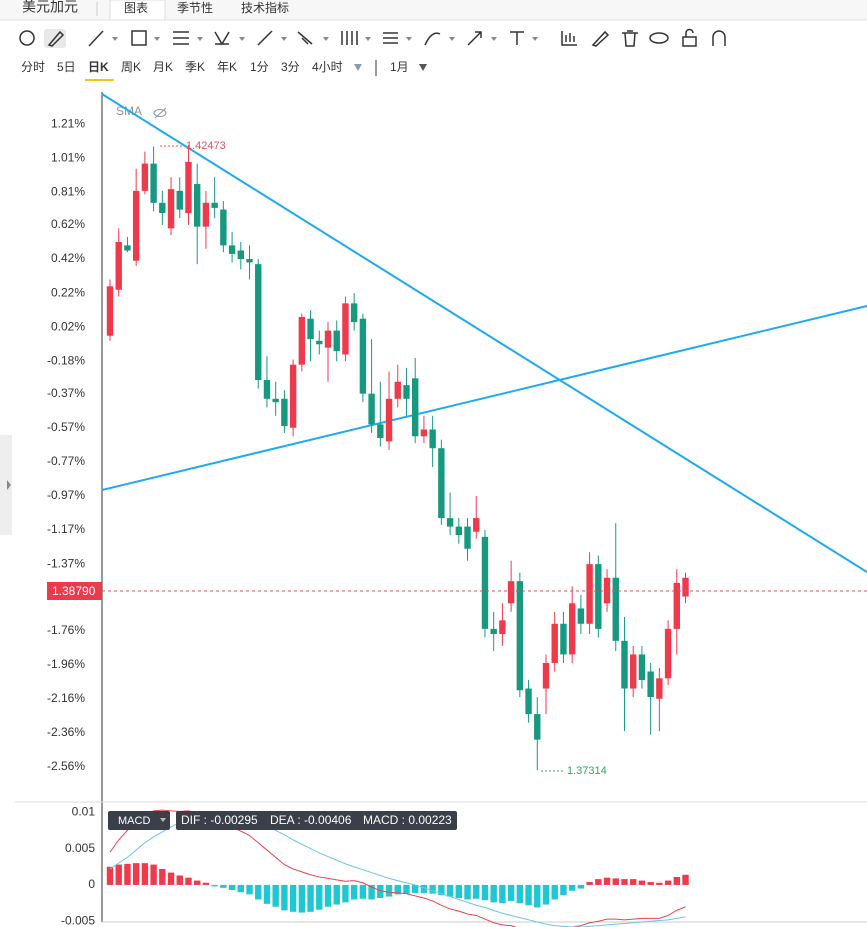 This screenshot has width=867, height=927. I want to click on period-bar: 分时 5日 日K 周K 月K 季K 年K 1分 3分 4小时 1月, so click(224, 70).